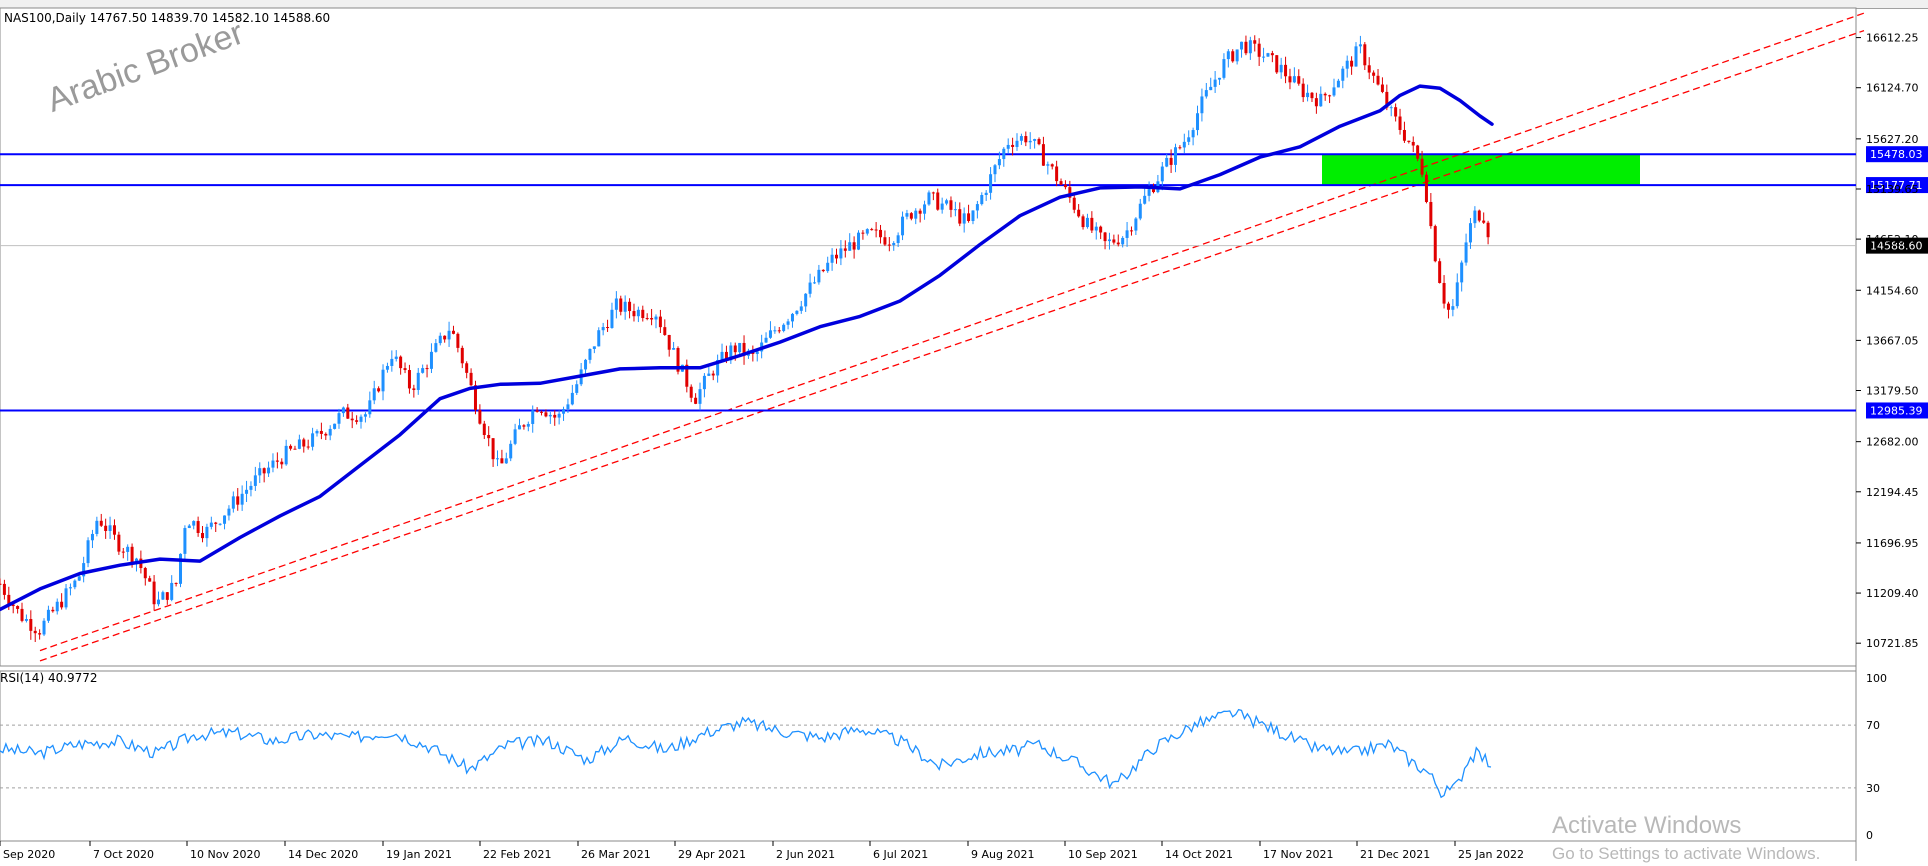  I want to click on level-label-1: 15478.03, so click(1896, 154).